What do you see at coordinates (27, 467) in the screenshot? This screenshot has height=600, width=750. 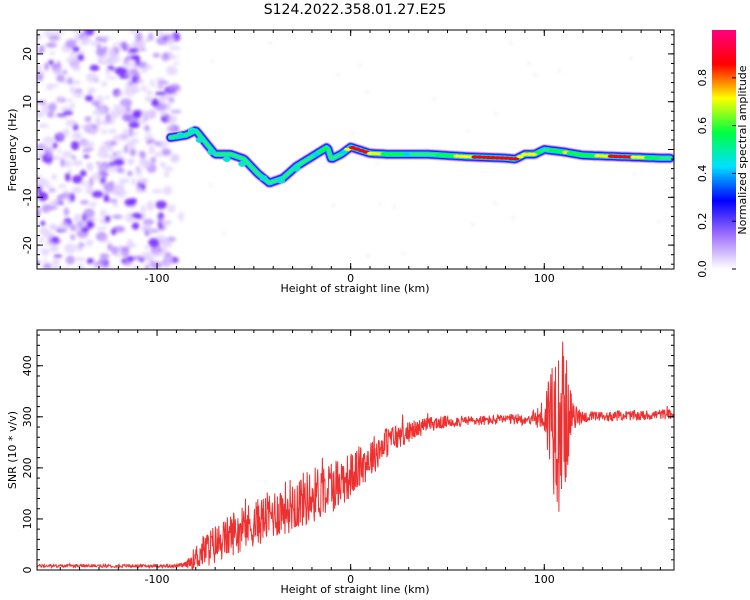 I see `y-tick-label: 200` at bounding box center [27, 467].